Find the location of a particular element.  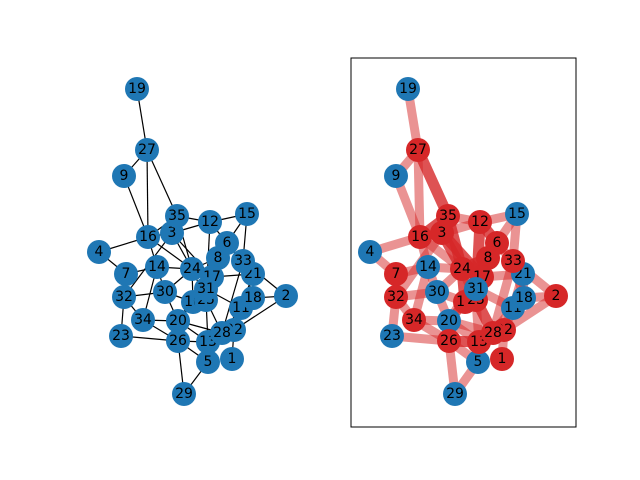

node-8: 8 is located at coordinates (488, 258).